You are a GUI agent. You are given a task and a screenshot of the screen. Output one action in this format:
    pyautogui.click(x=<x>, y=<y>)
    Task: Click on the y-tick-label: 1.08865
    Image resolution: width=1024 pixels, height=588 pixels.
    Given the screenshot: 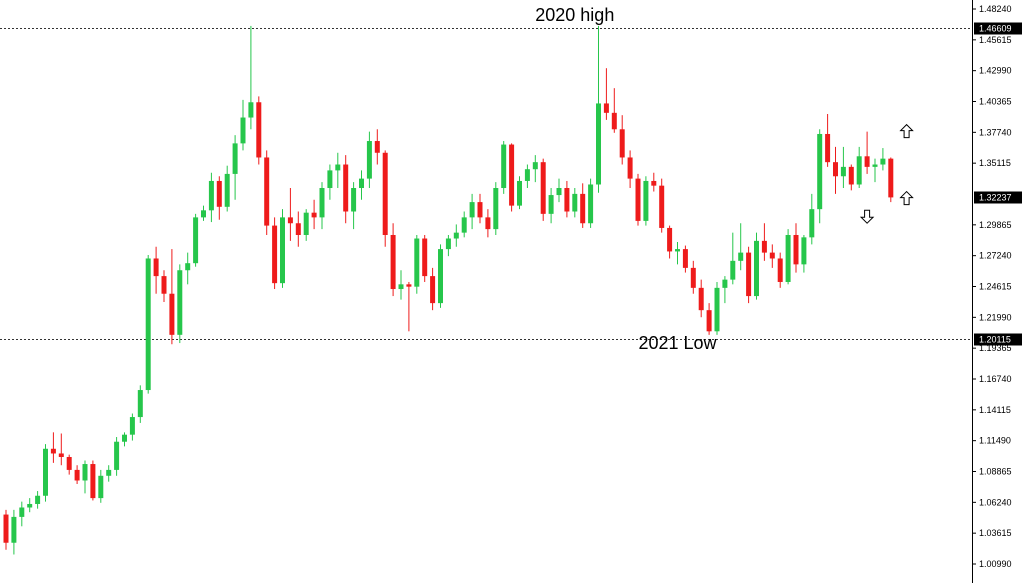 What is the action you would take?
    pyautogui.click(x=995, y=472)
    